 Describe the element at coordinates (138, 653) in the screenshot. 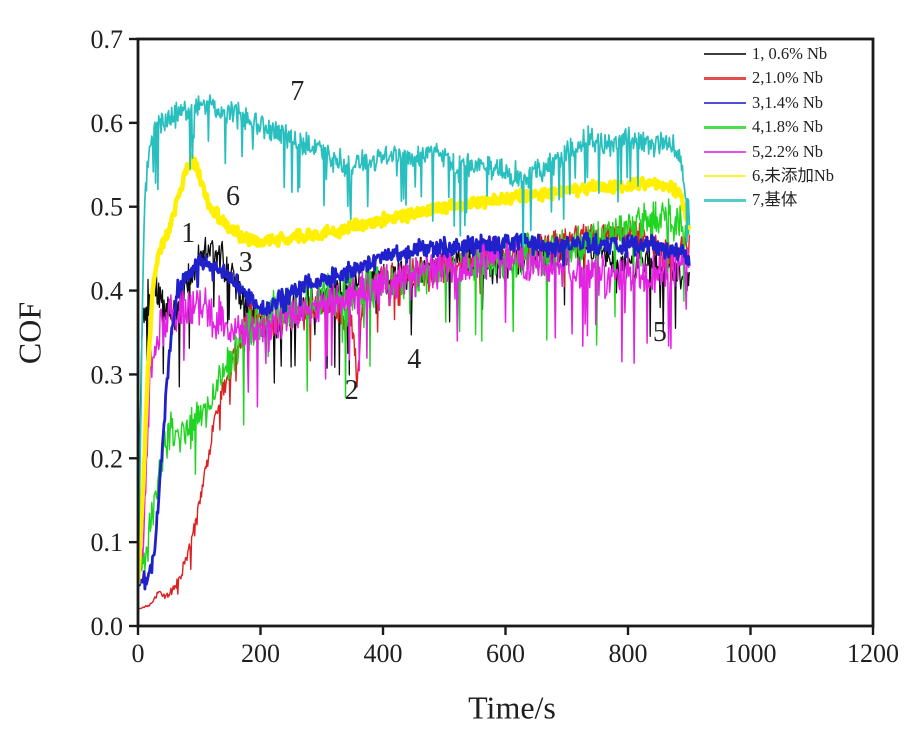

I see `x-tick-label: 0` at that location.